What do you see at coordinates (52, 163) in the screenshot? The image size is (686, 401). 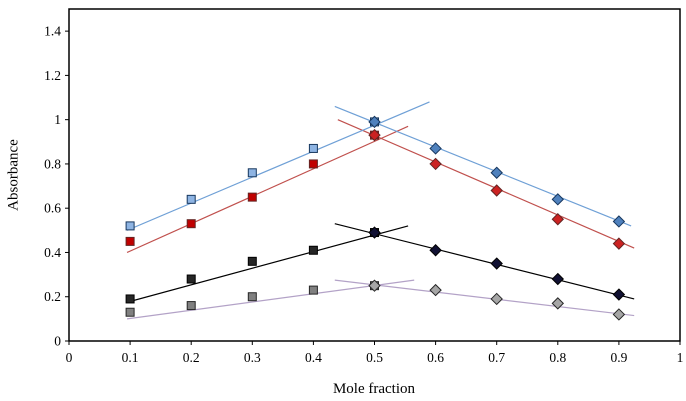 I see `y-tick-label: 0.8` at bounding box center [52, 163].